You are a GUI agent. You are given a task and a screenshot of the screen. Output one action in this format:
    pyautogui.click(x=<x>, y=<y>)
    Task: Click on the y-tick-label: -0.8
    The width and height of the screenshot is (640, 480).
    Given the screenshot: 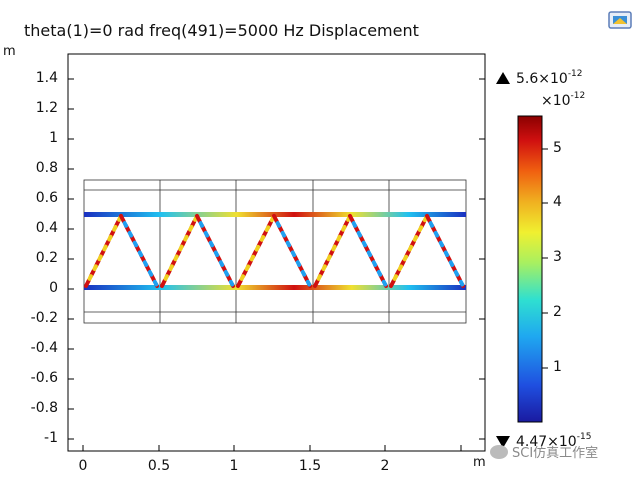 What is the action you would take?
    pyautogui.click(x=44, y=408)
    